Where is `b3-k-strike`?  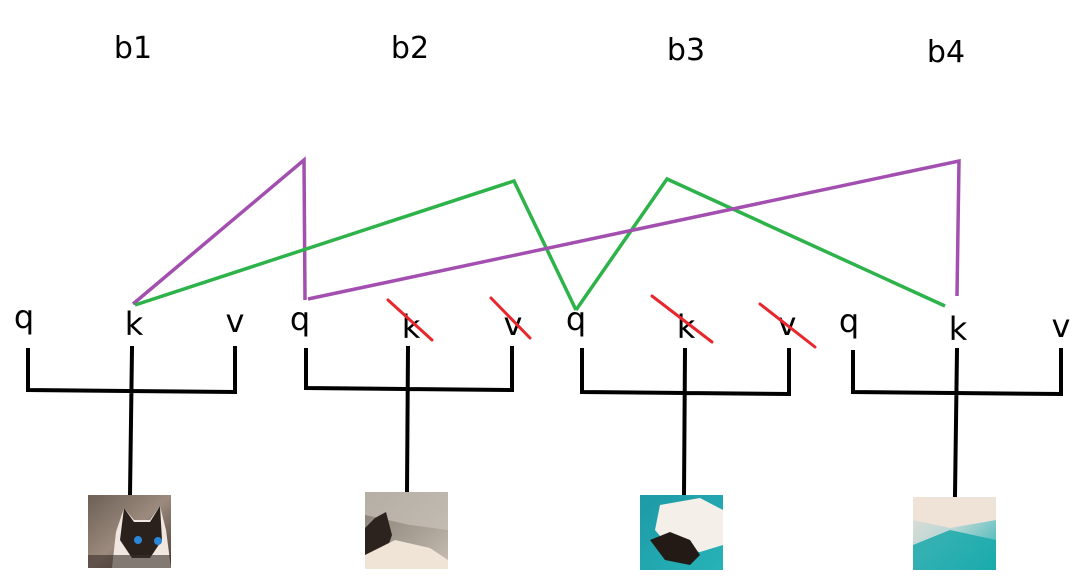
b3-k-strike is located at coordinates (682, 319).